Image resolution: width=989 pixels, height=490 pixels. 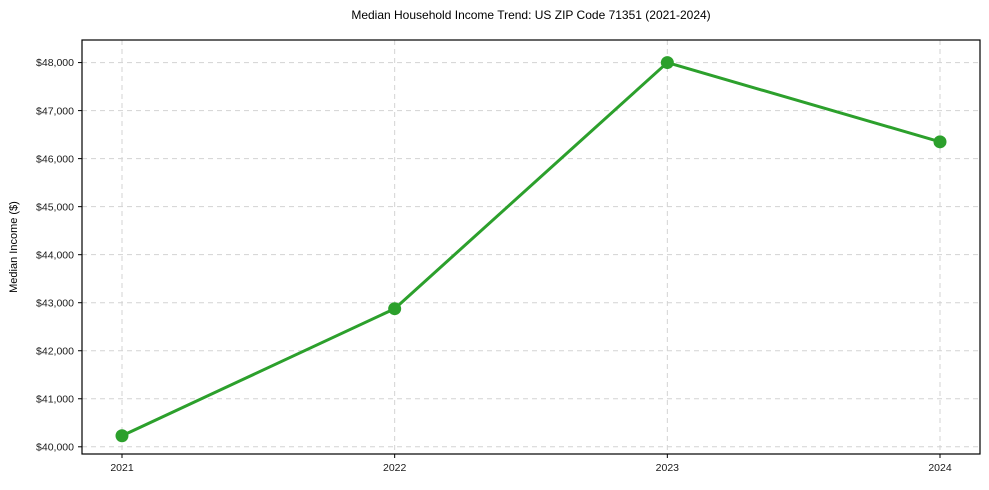 What do you see at coordinates (55, 399) in the screenshot?
I see `y-tick-label: $41,000` at bounding box center [55, 399].